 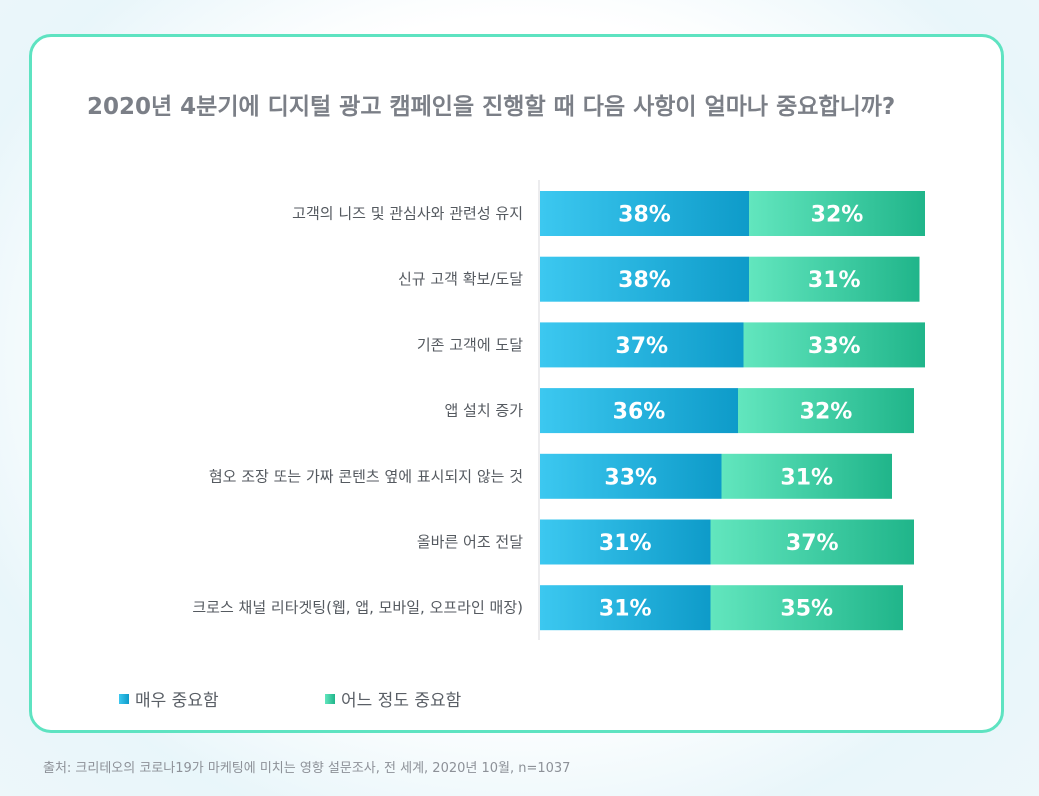 I want to click on category-label: 올바른 어조 전달, so click(x=470, y=542).